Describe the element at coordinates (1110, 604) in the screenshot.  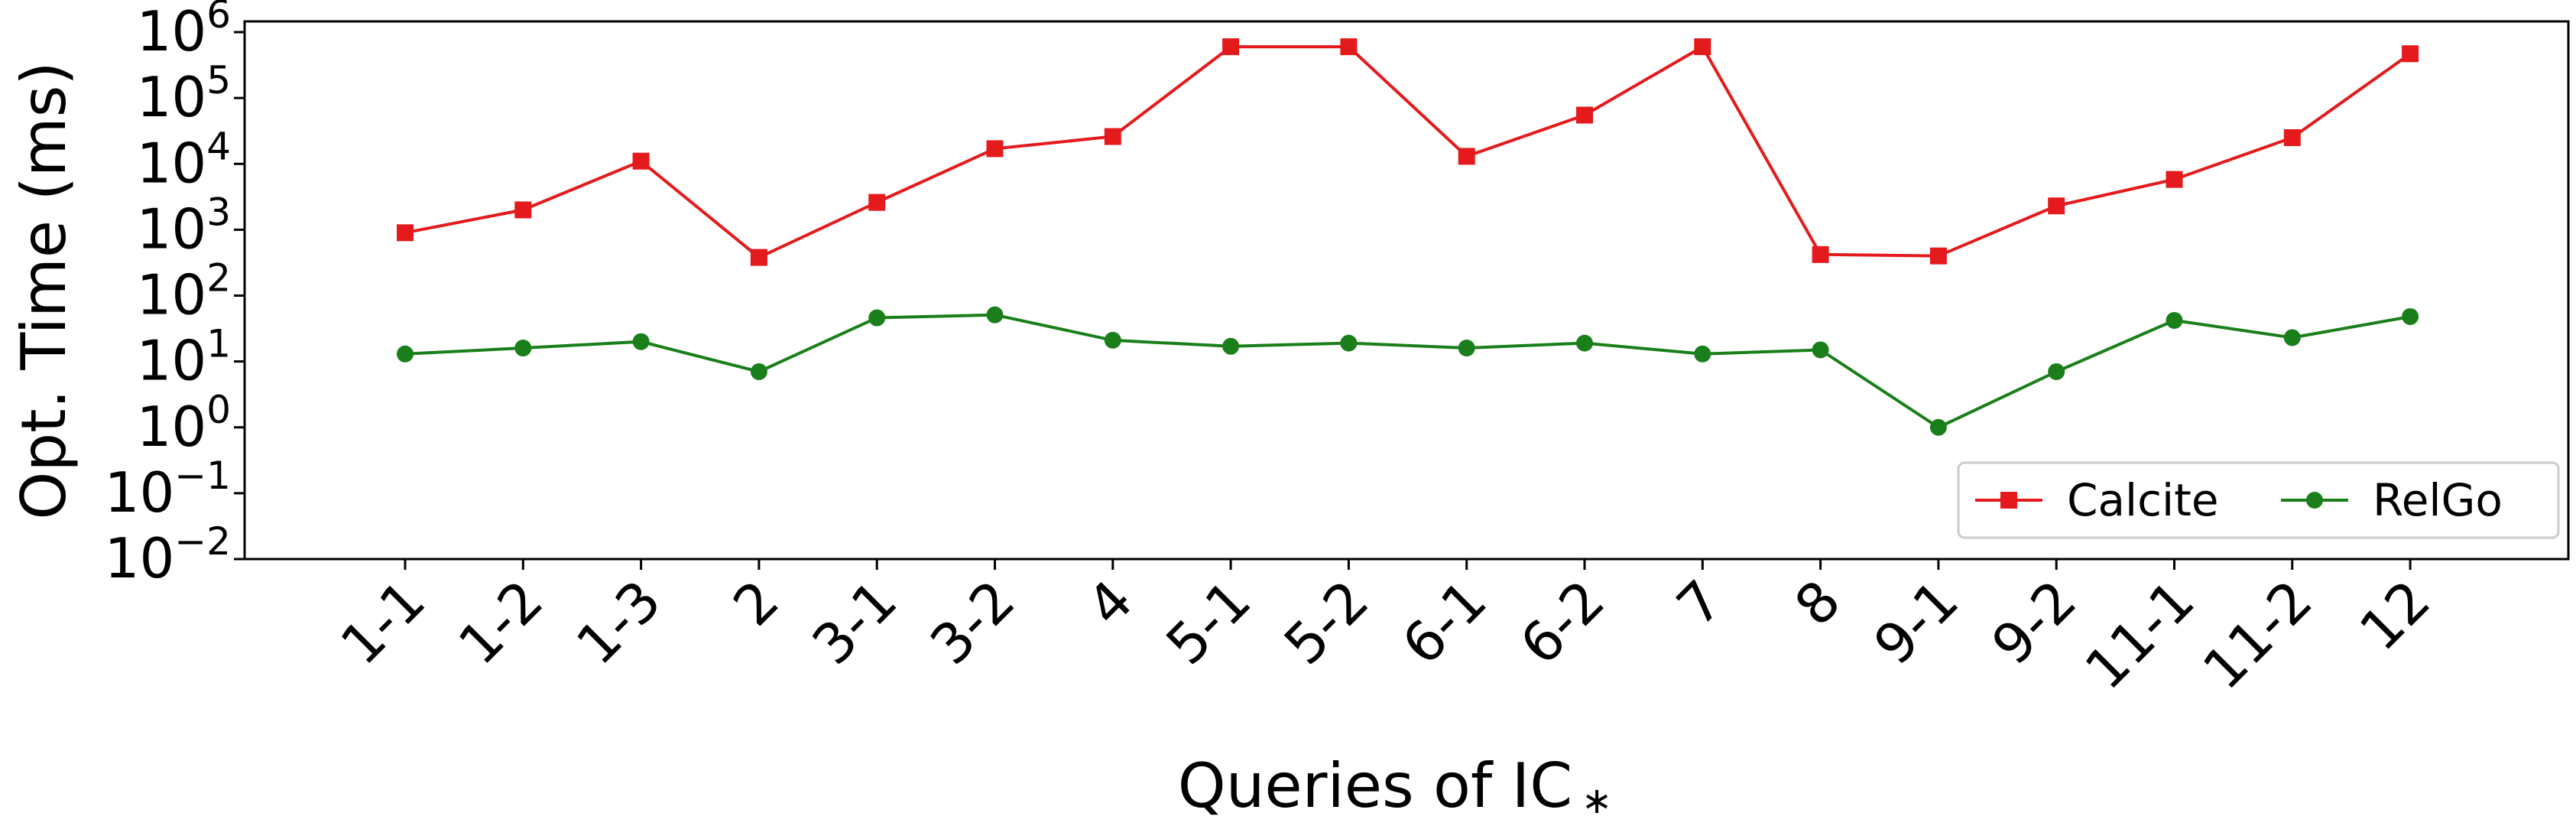
I see `x-tick-label: 4` at that location.